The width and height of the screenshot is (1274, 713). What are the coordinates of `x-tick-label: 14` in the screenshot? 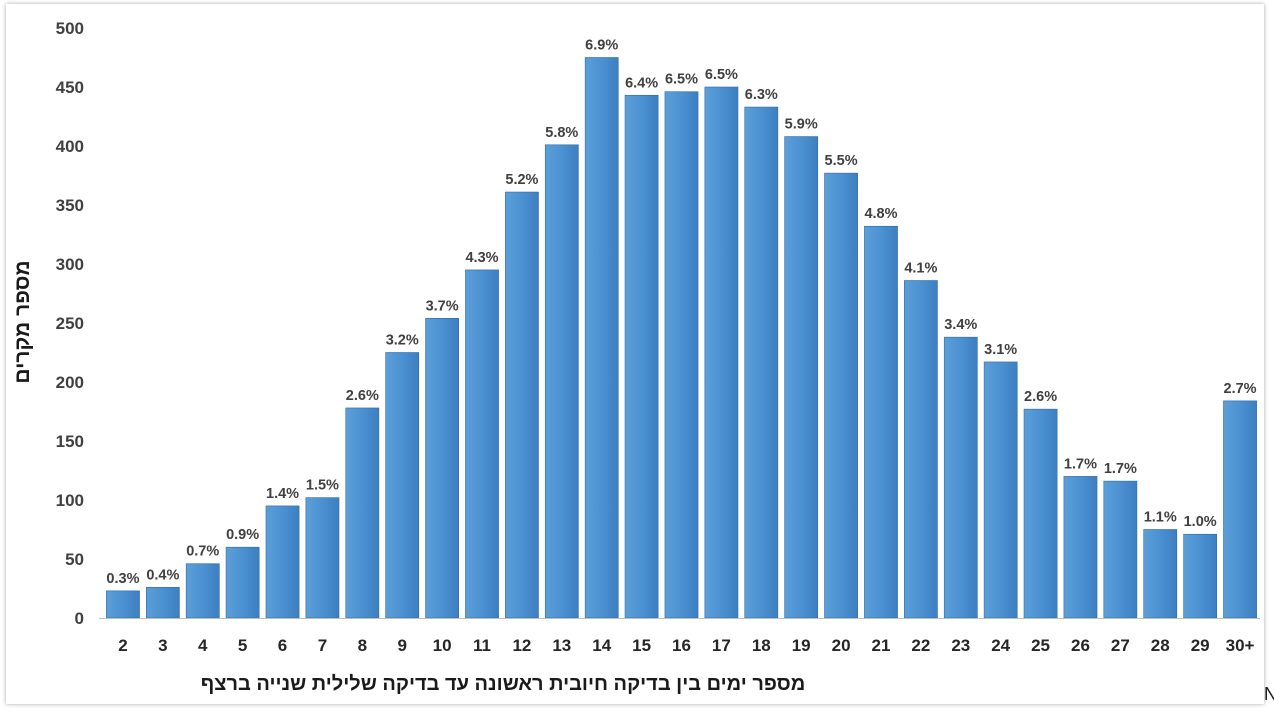 It's located at (601, 645).